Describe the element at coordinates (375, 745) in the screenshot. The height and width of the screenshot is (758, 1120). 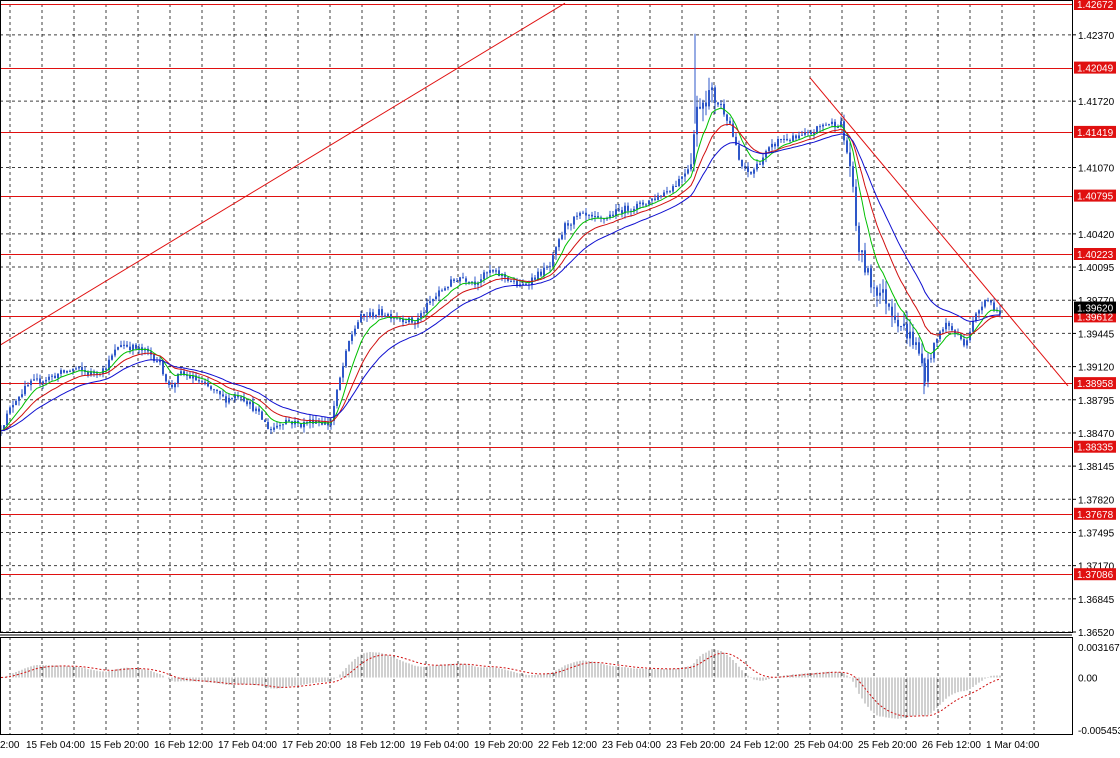
I see `x-tick-label: 18 Feb 12:00` at that location.